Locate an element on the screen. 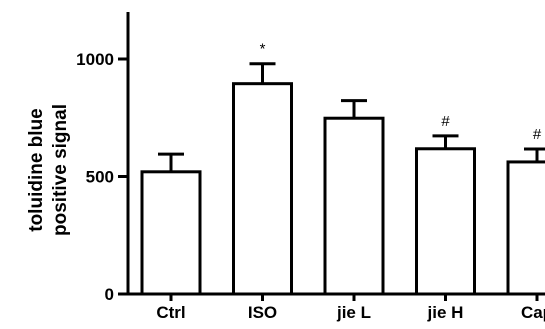 This screenshot has height=329, width=545. x-tick-label: jie H is located at coordinates (445, 312).